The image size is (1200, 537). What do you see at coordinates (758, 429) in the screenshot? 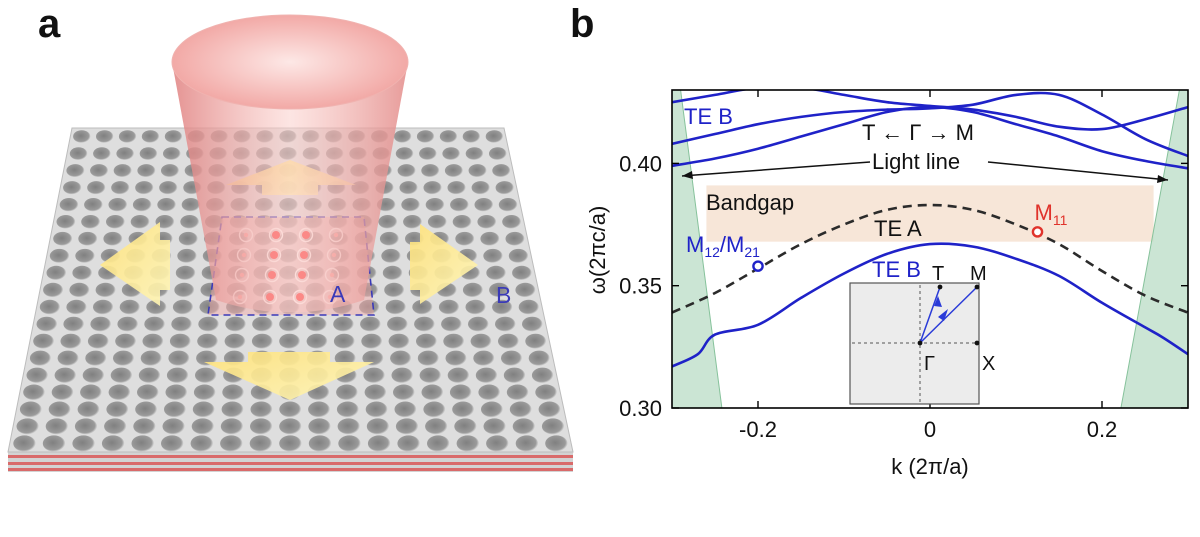
I see `x-tick-label: -0.2` at bounding box center [758, 429].